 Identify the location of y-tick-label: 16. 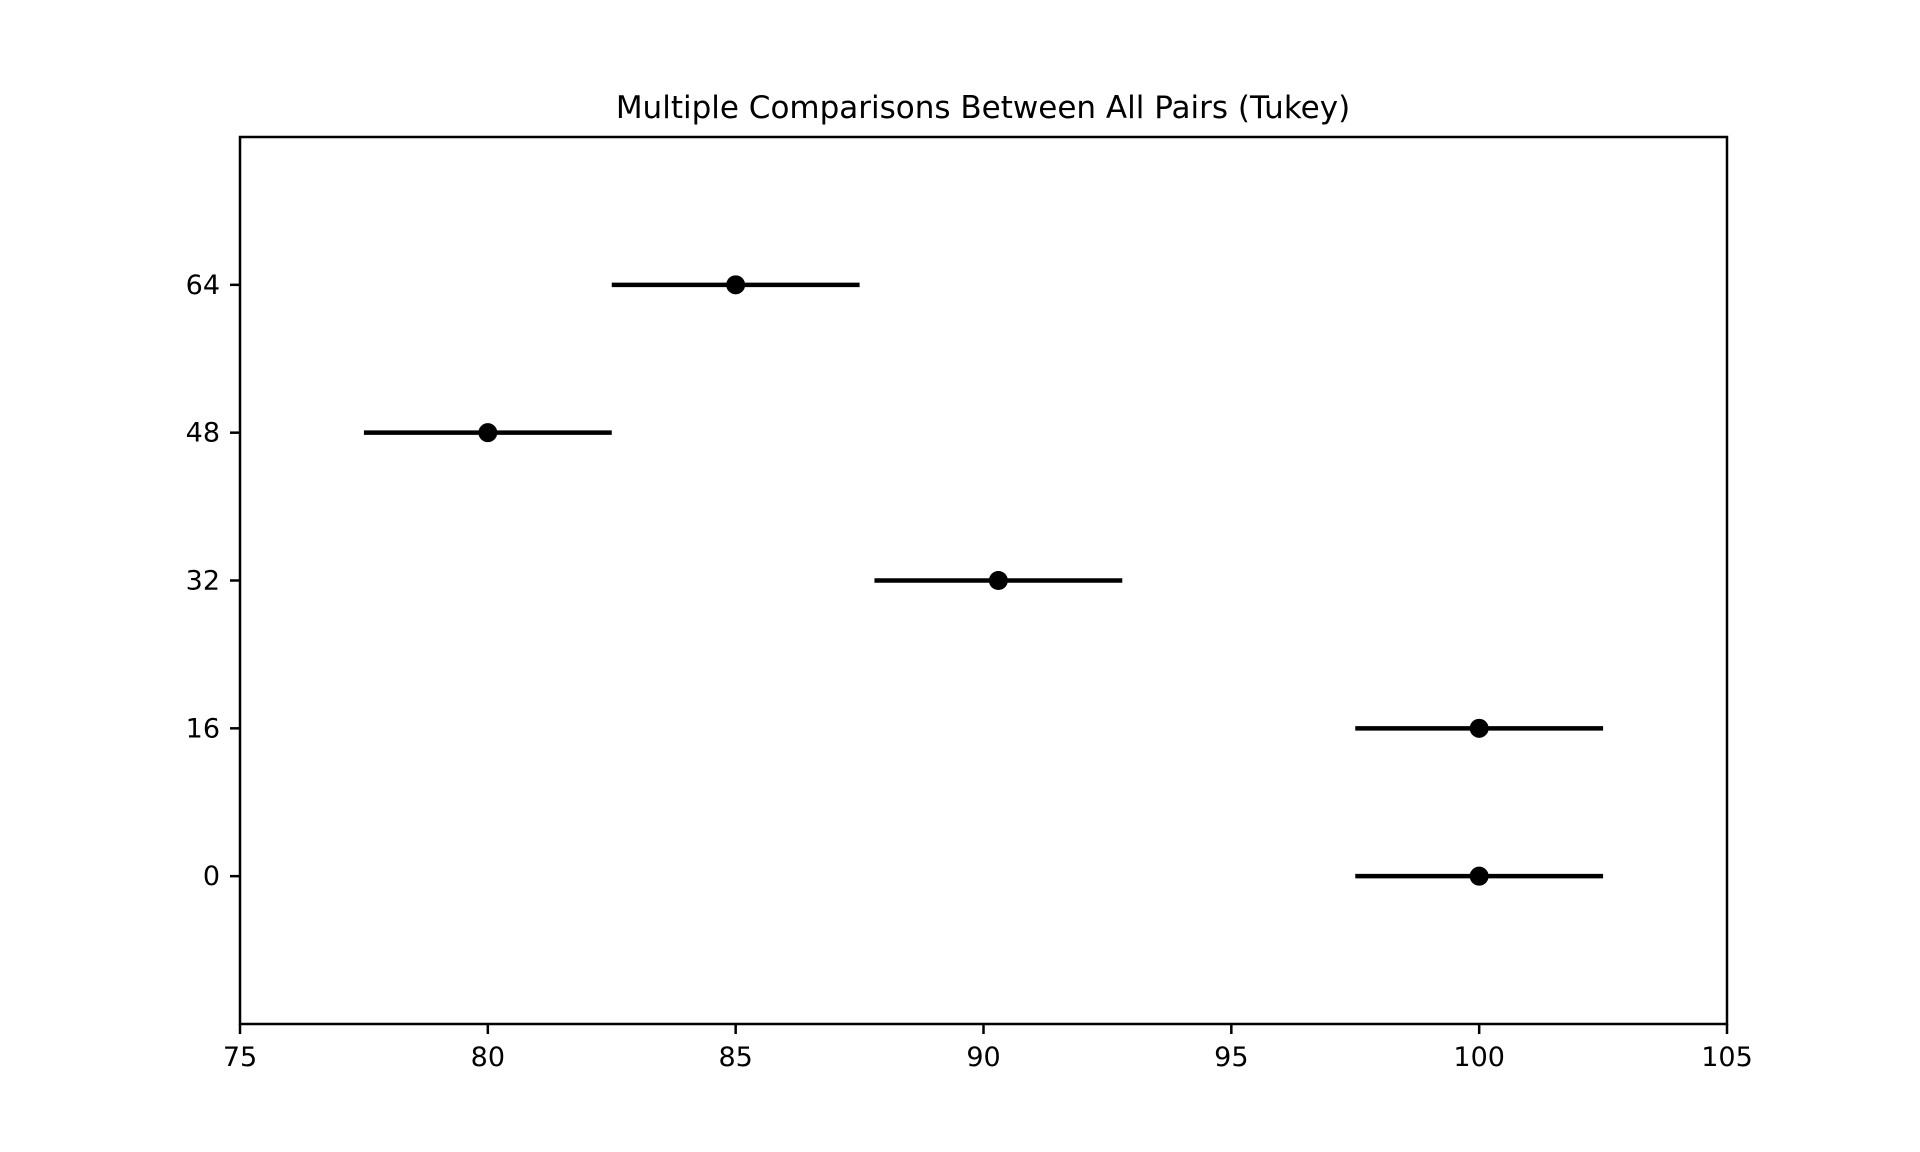
(203, 728).